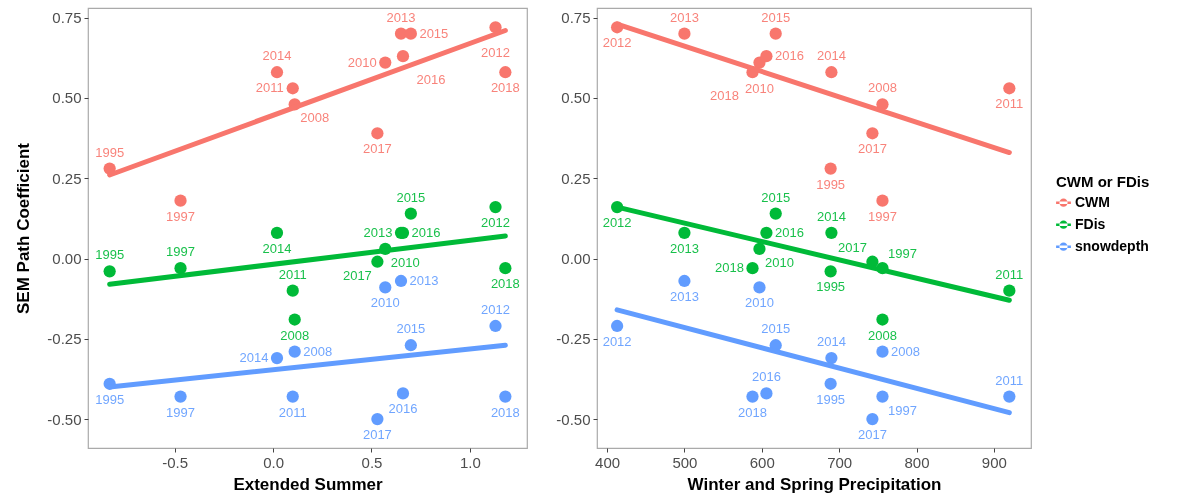  Describe the element at coordinates (1092, 201) in the screenshot. I see `legend-label: CWM` at that location.